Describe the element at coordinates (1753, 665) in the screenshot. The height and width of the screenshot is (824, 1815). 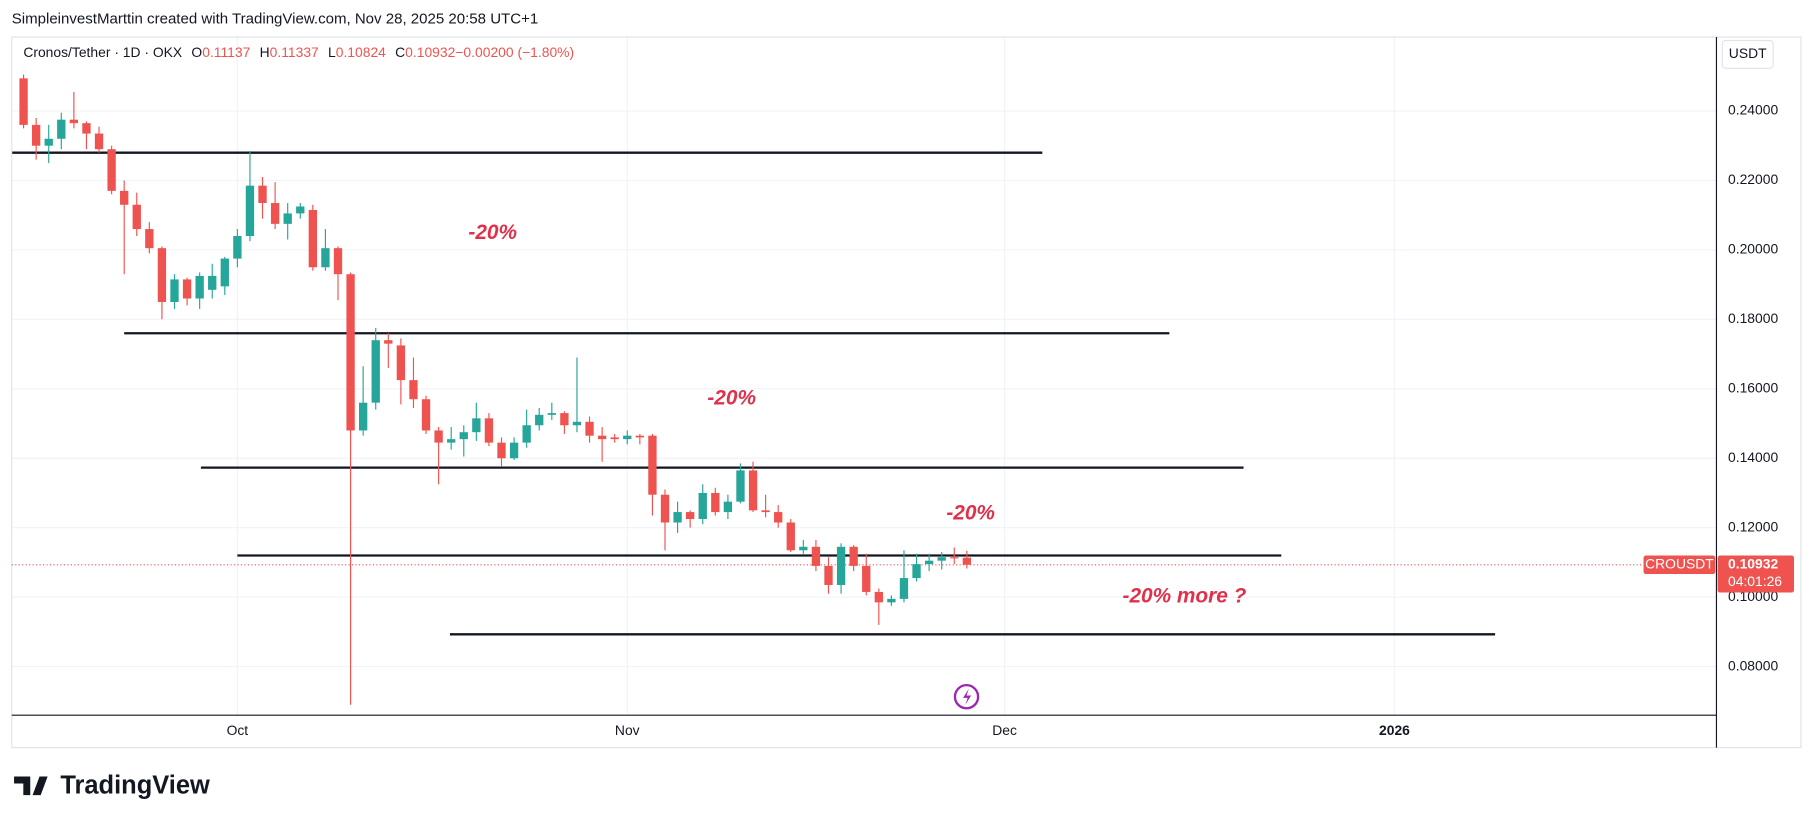
I see `y-tick-label: 0.08000` at that location.